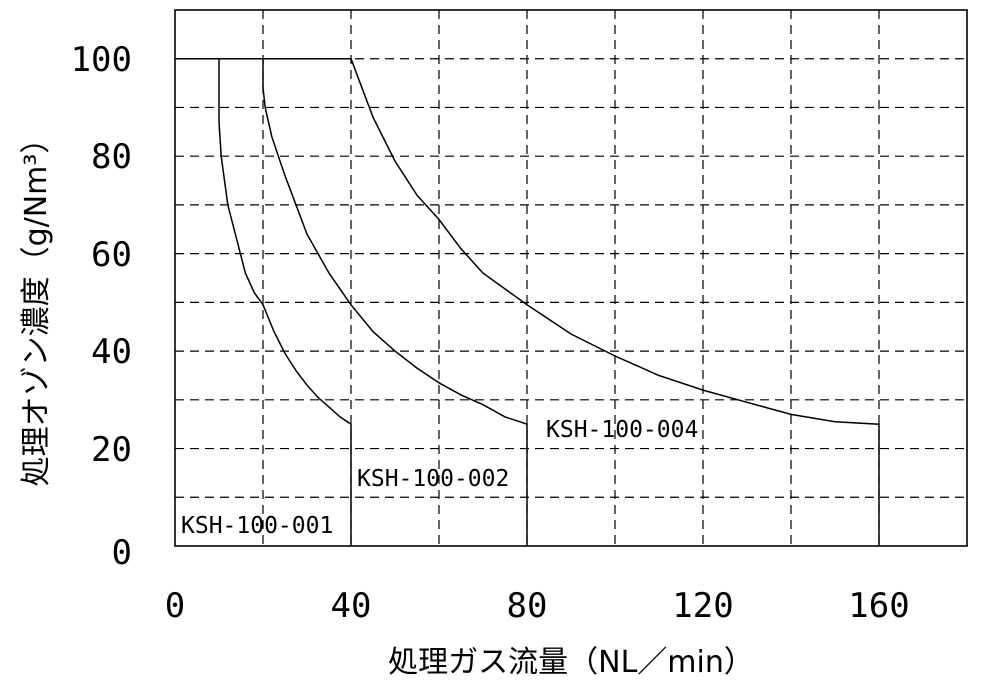 The height and width of the screenshot is (686, 986). What do you see at coordinates (111, 255) in the screenshot?
I see `y-tick-label: 60` at bounding box center [111, 255].